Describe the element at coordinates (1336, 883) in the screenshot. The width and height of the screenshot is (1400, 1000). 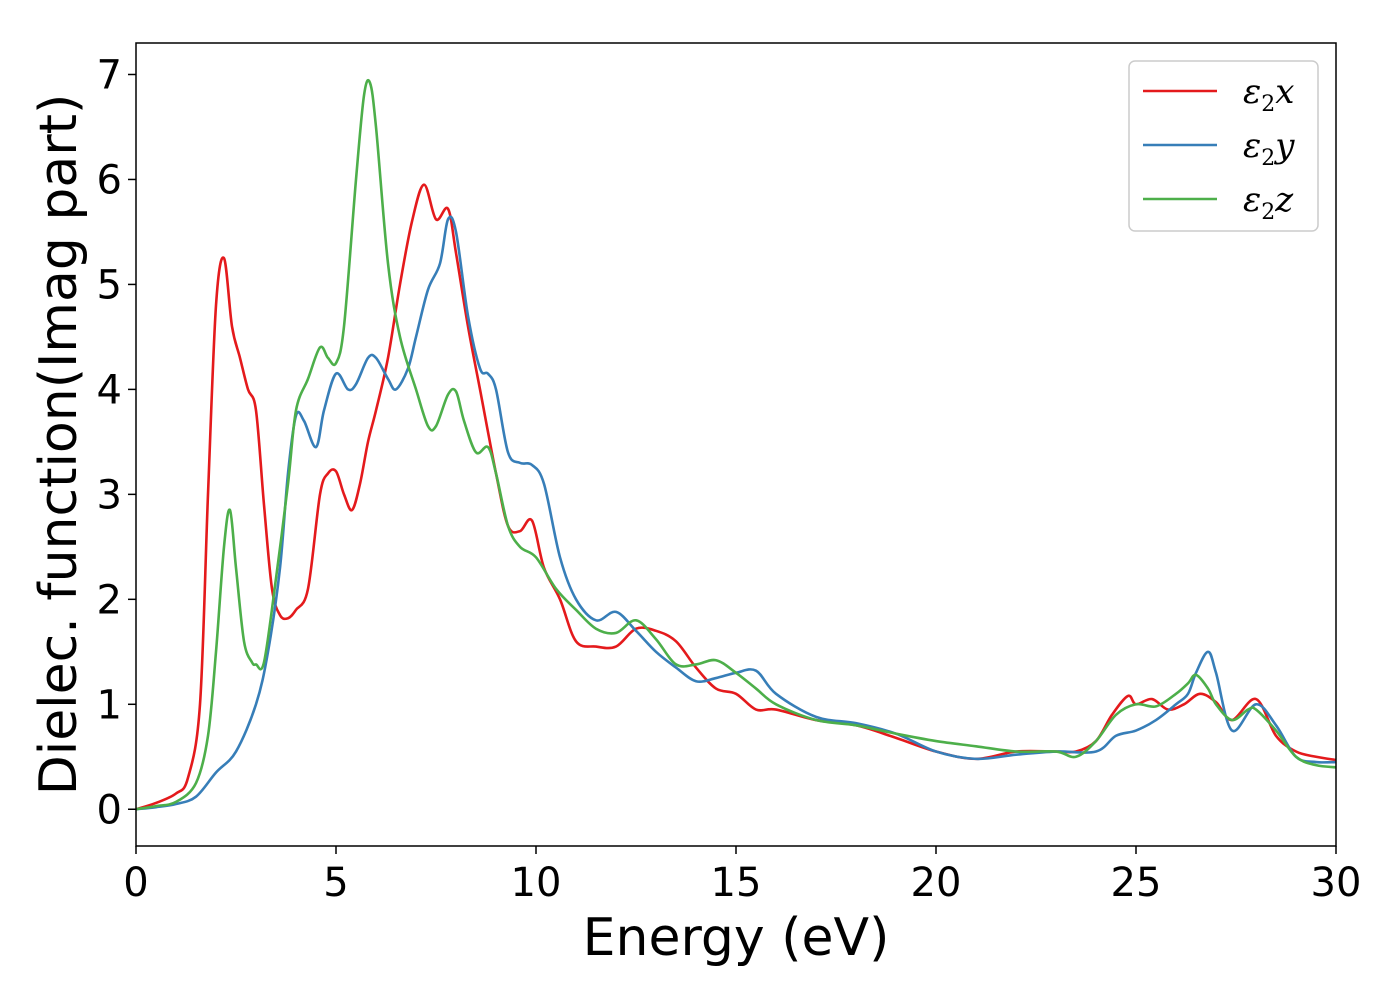
I see `x-tick-label: 30` at that location.